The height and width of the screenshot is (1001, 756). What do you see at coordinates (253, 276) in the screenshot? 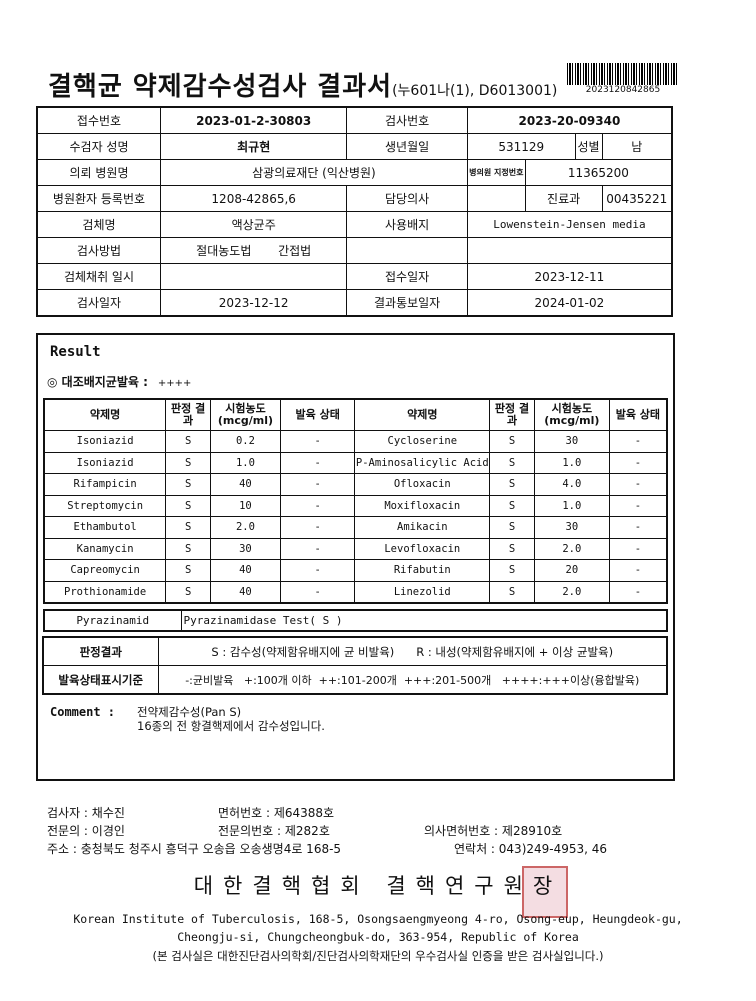
I see `collection-date` at bounding box center [253, 276].